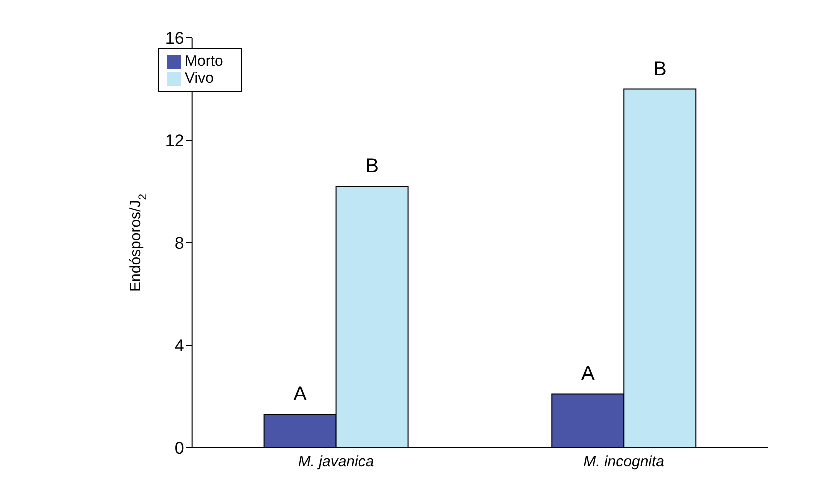  Describe the element at coordinates (179, 244) in the screenshot. I see `y-tick-label: 8` at that location.